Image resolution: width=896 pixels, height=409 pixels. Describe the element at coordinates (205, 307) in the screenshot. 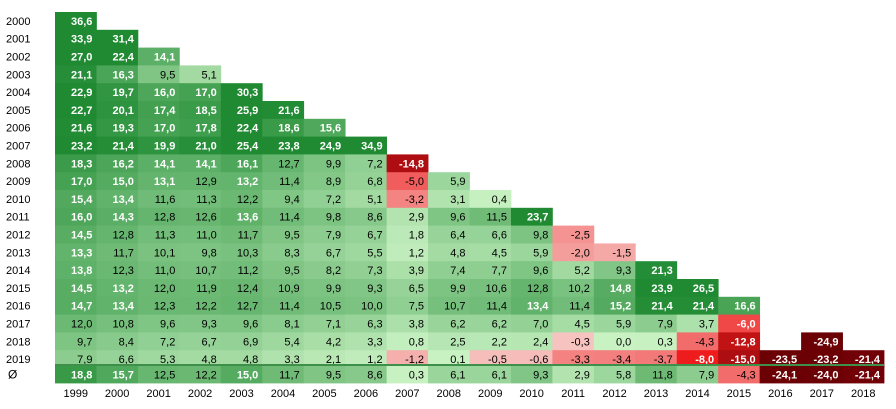

I see `heatmap-cell-label: 12,2` at that location.